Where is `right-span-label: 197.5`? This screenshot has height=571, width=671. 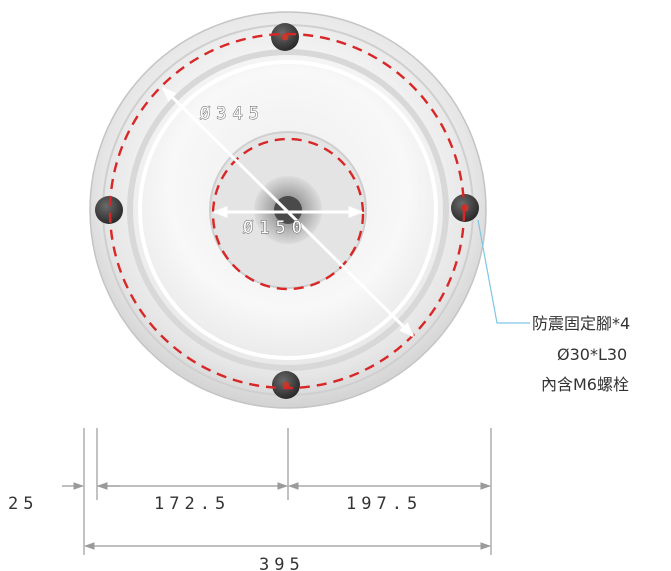
right-span-label: 197.5 is located at coordinates (384, 504).